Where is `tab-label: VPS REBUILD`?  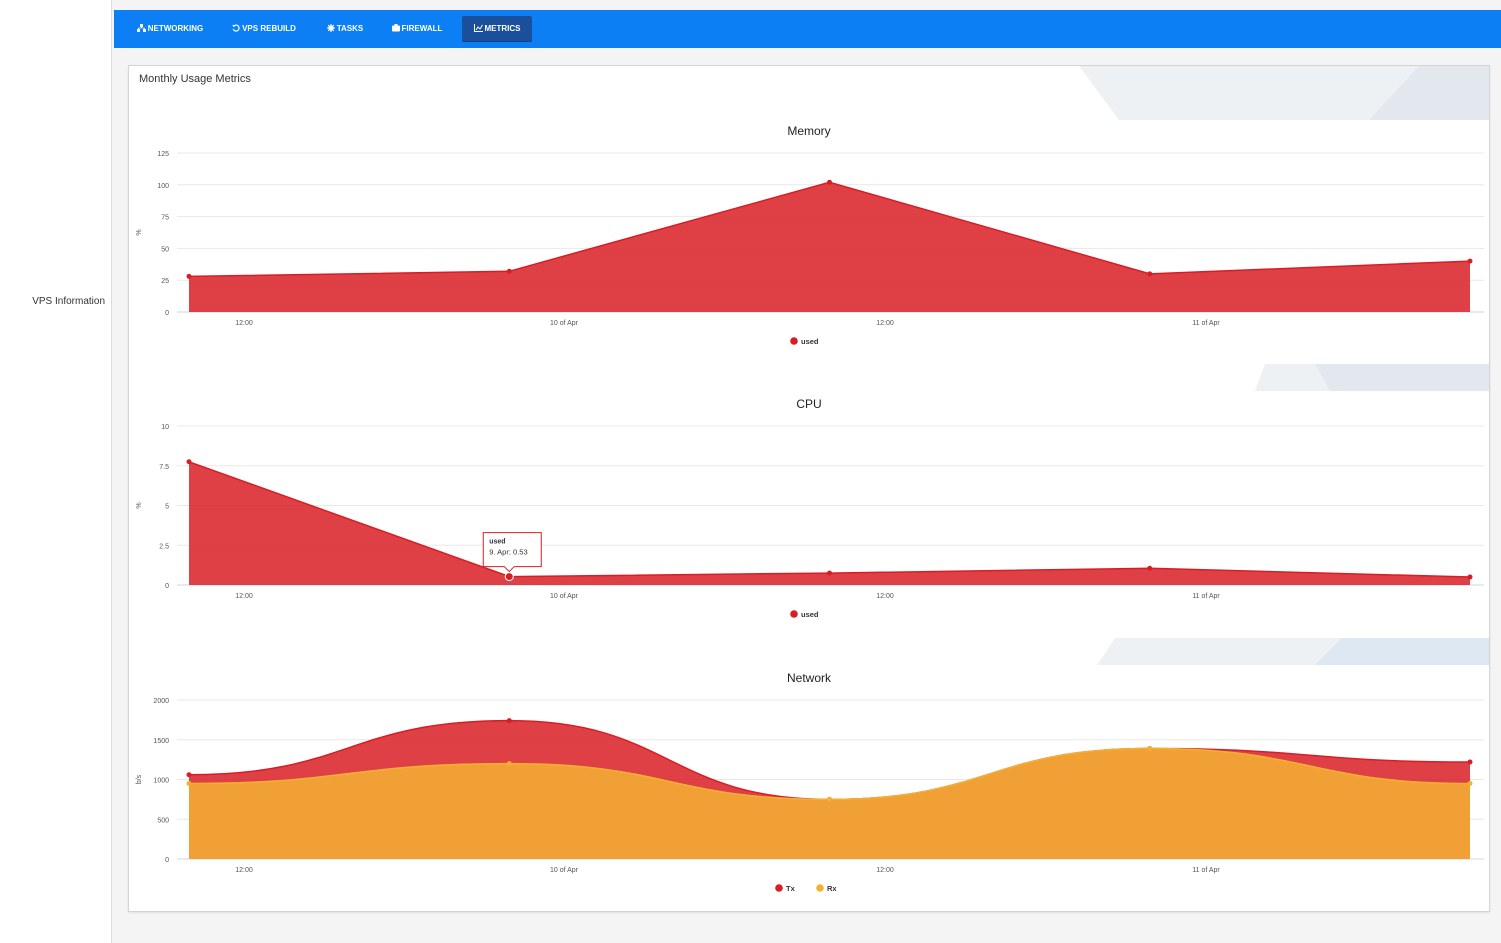
tab-label: VPS REBUILD is located at coordinates (269, 28).